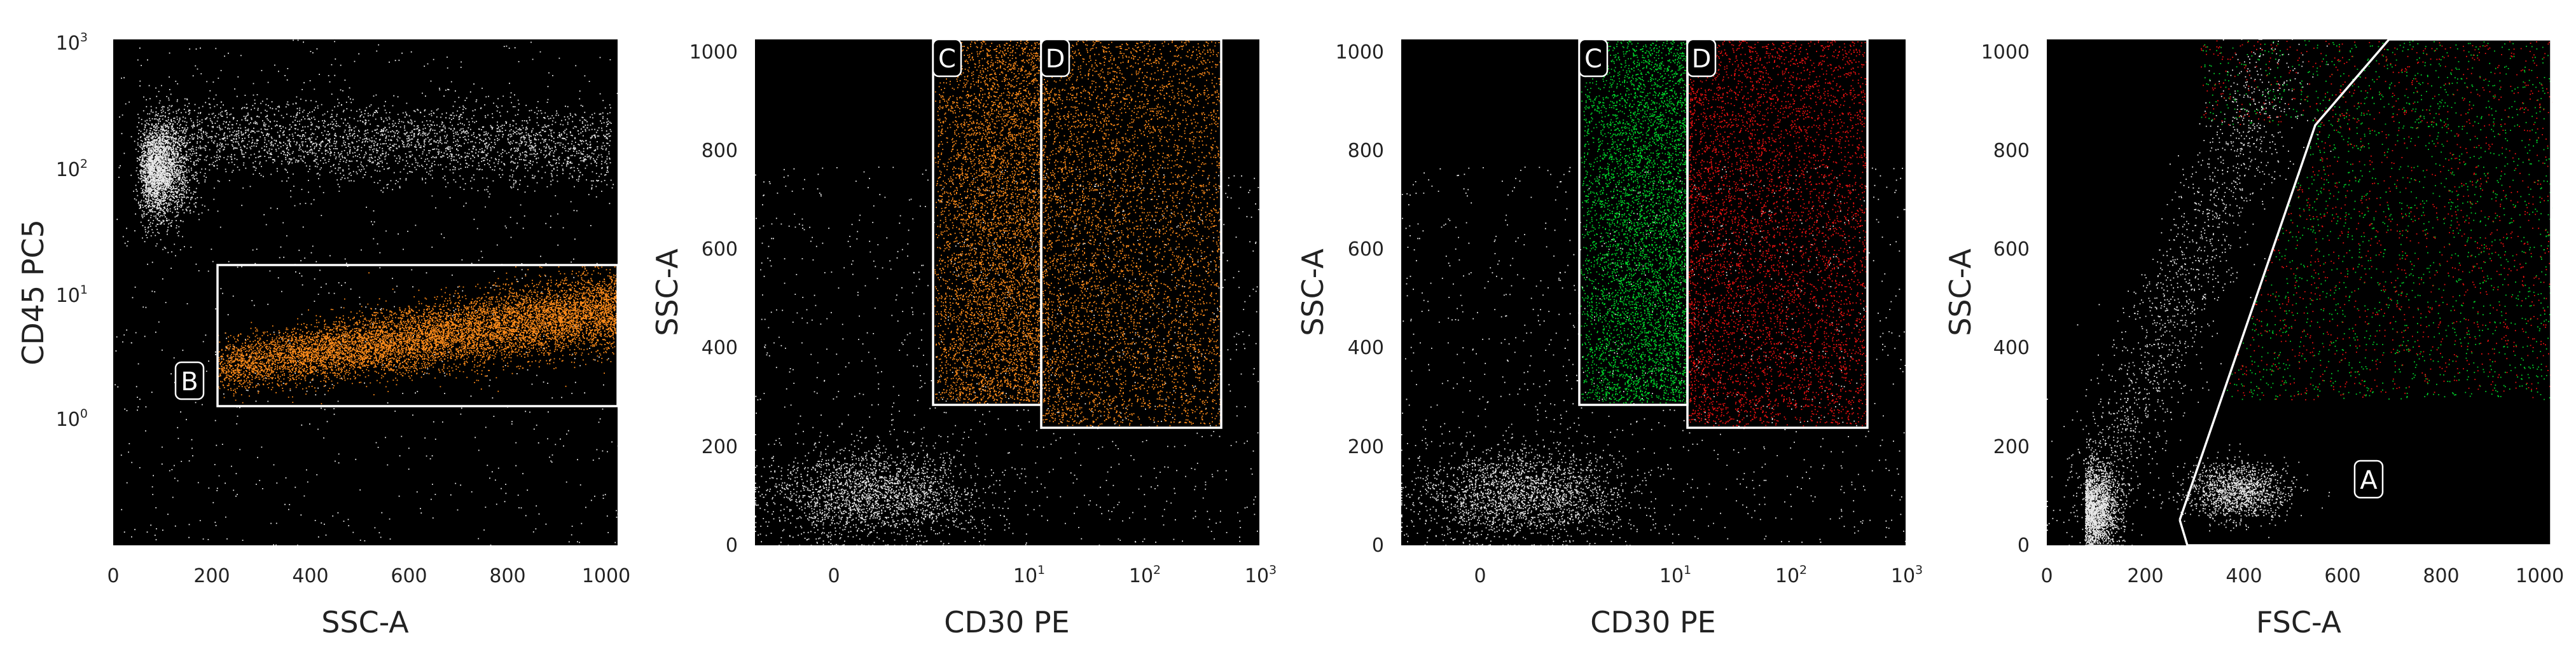 The width and height of the screenshot is (2576, 661). I want to click on gate-d, so click(1131, 233).